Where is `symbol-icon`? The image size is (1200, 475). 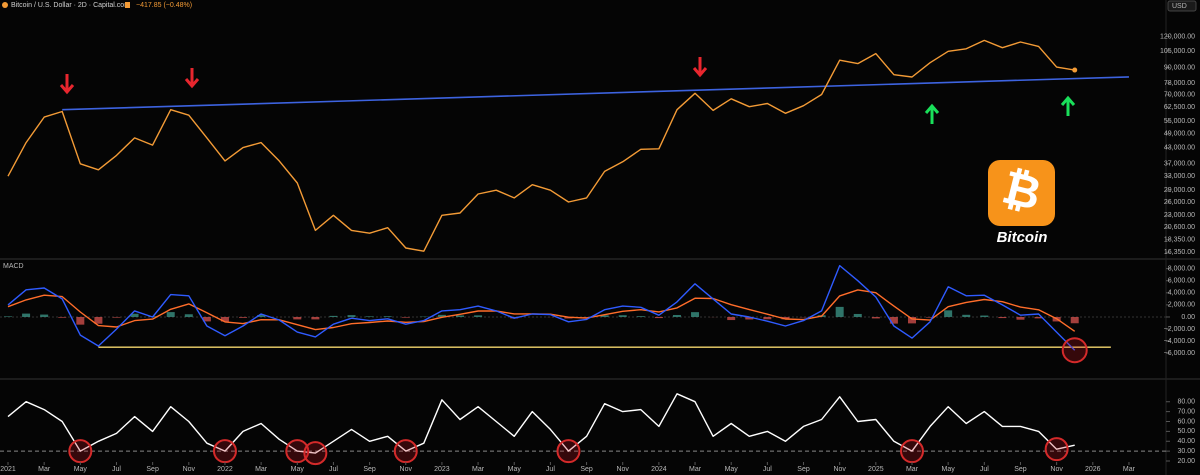
symbol-icon is located at coordinates (5, 5).